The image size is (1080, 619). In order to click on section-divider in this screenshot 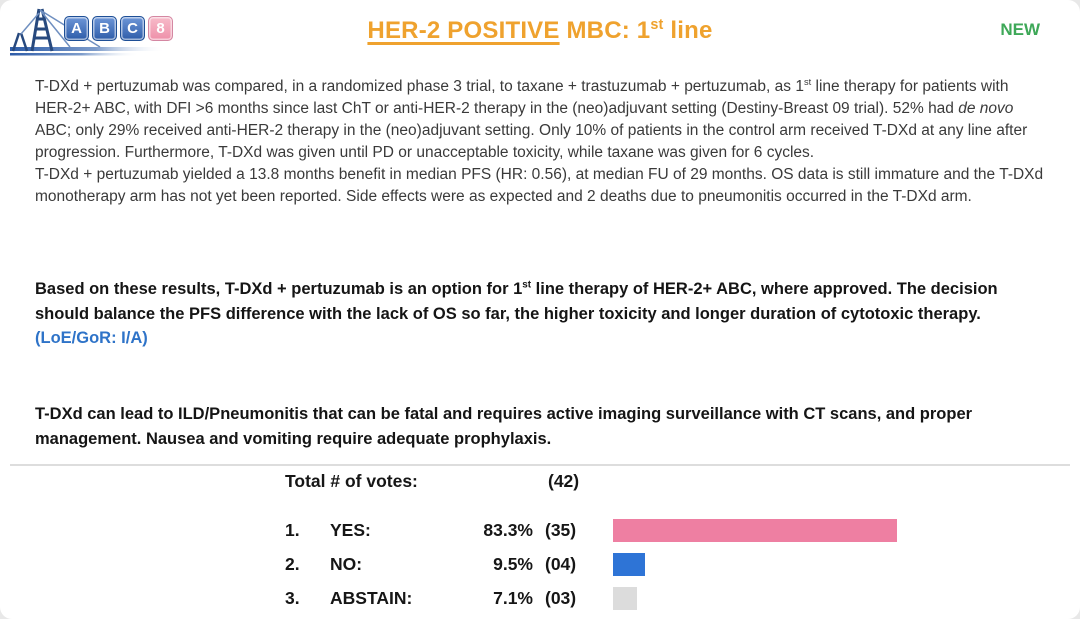, I will do `click(540, 465)`.